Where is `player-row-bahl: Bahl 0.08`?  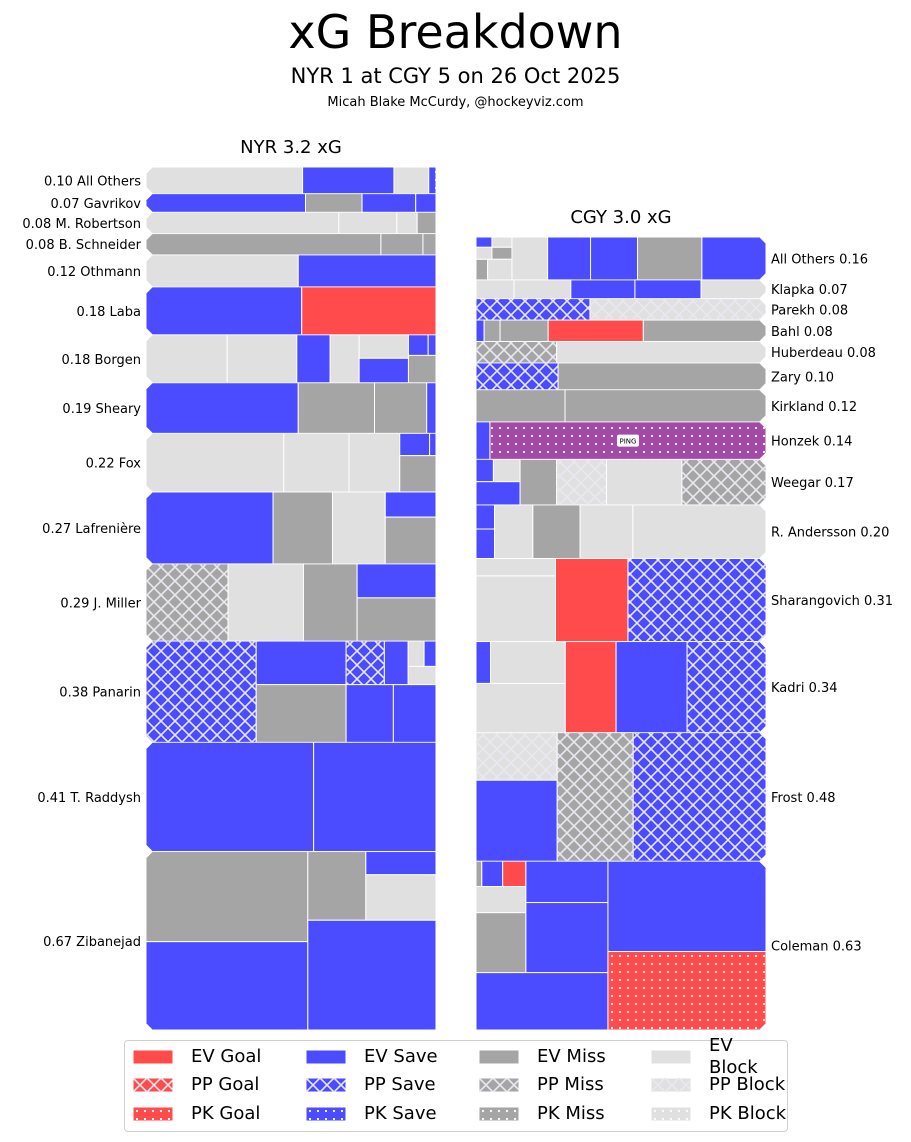
player-row-bahl: Bahl 0.08 is located at coordinates (654, 331).